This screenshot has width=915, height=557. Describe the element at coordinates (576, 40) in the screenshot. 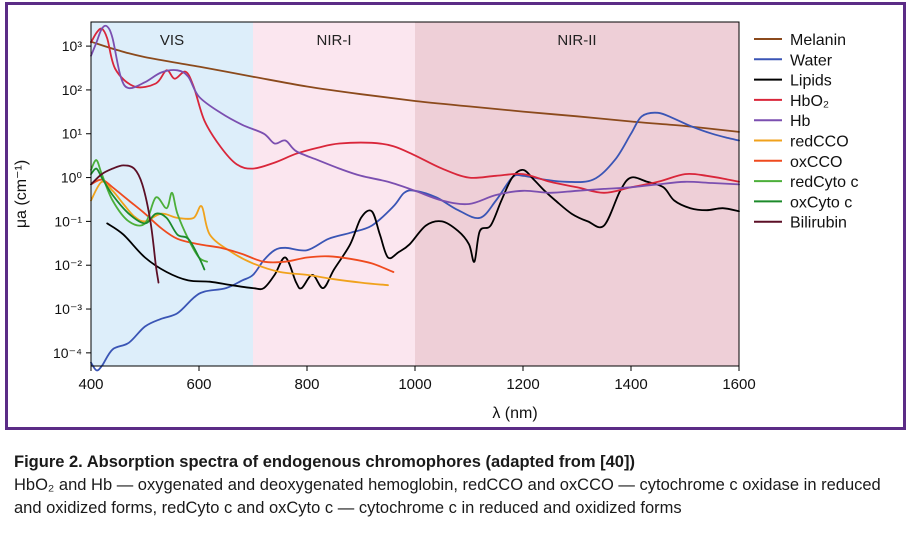

I see `region-label-nir-ii: NIR-II` at that location.